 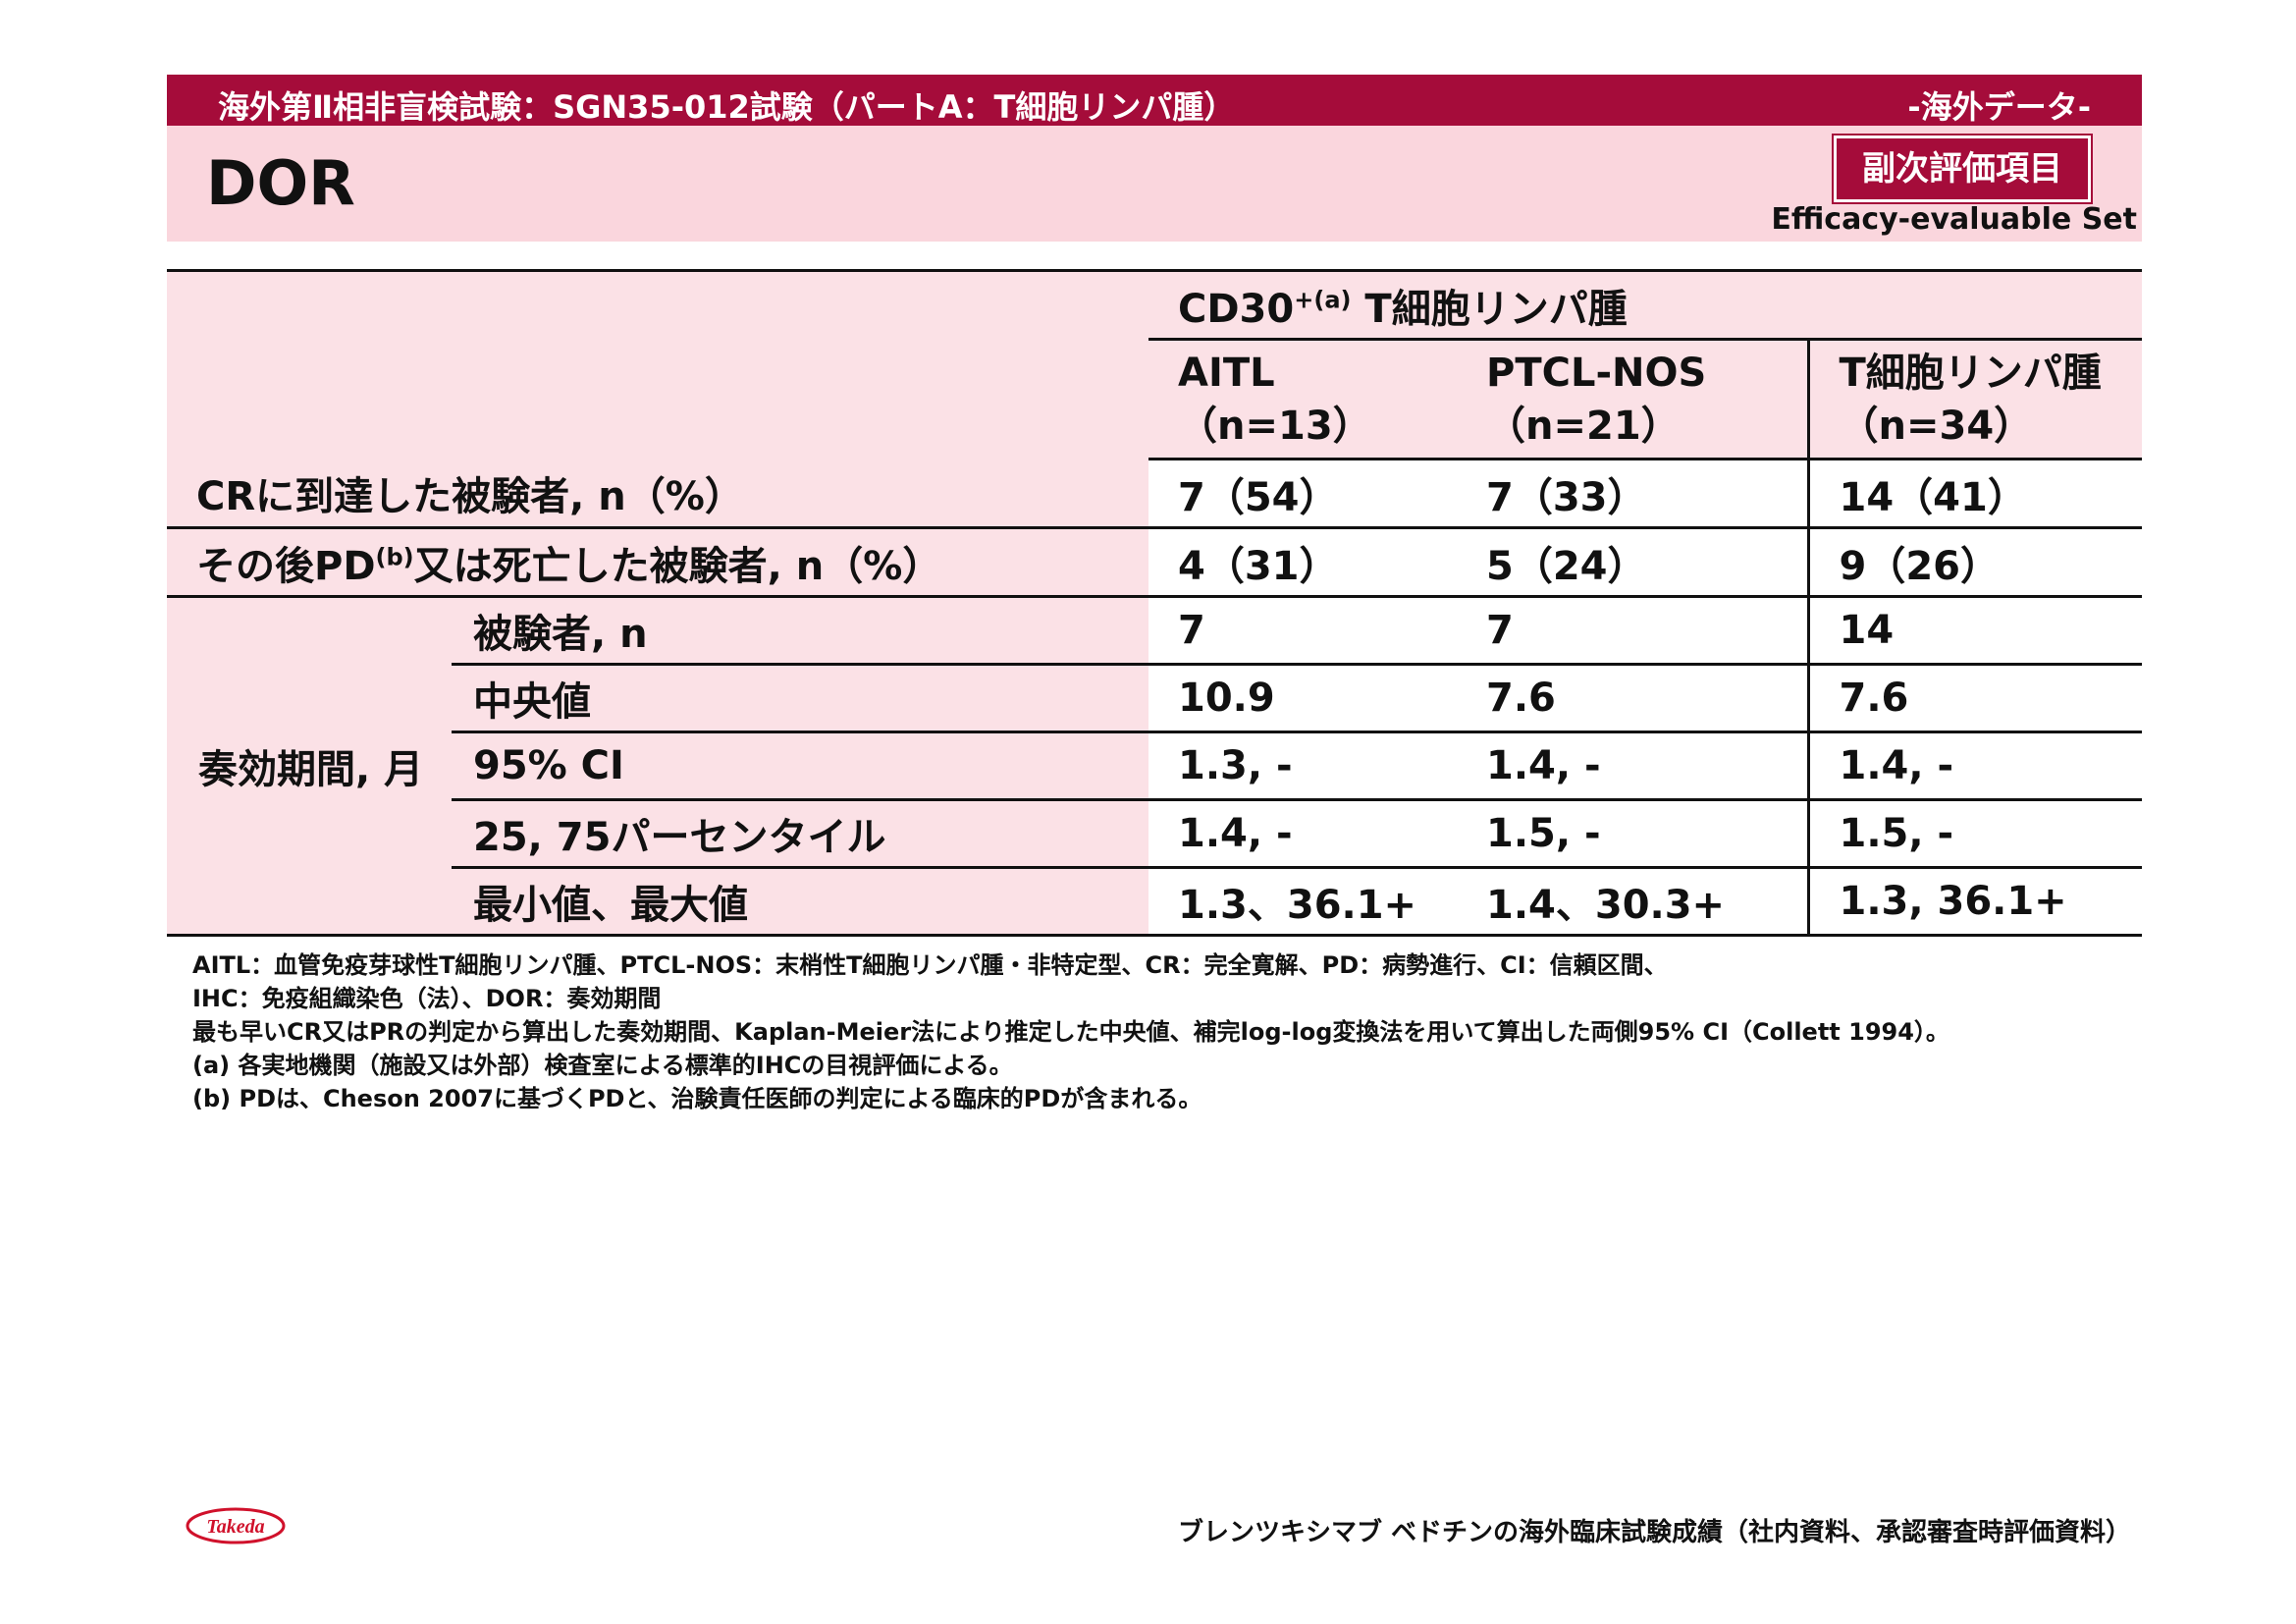 I want to click on group-header-row: CD30+(a) T細胞リンパ腫, so click(x=1155, y=364).